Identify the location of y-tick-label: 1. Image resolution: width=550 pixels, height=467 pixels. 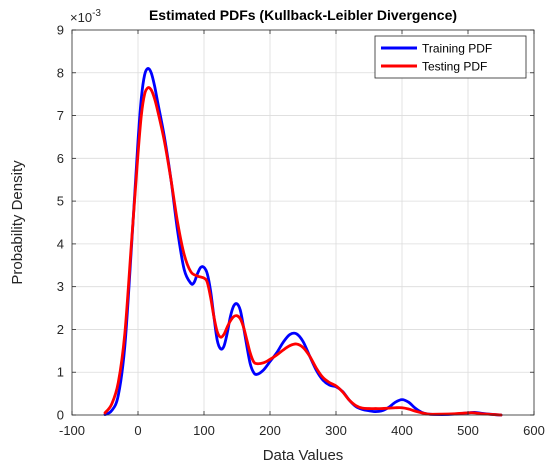
(60, 372).